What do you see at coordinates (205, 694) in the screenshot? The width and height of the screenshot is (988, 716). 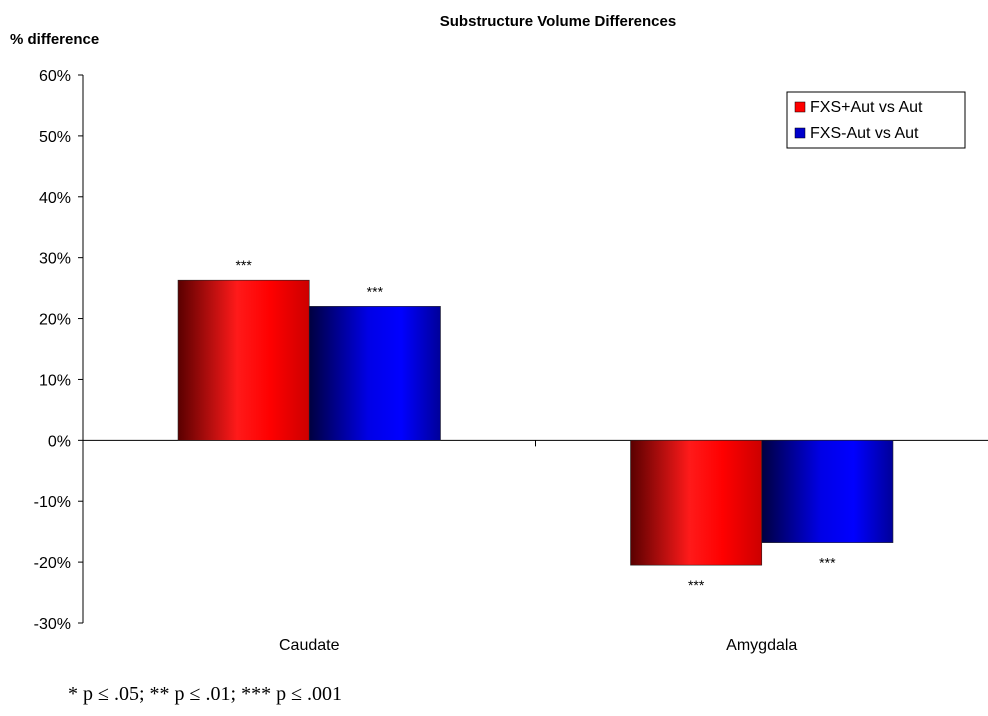 I see `footnote: * p ≤ .05; ** p ≤ .01; *** p ≤ .001` at bounding box center [205, 694].